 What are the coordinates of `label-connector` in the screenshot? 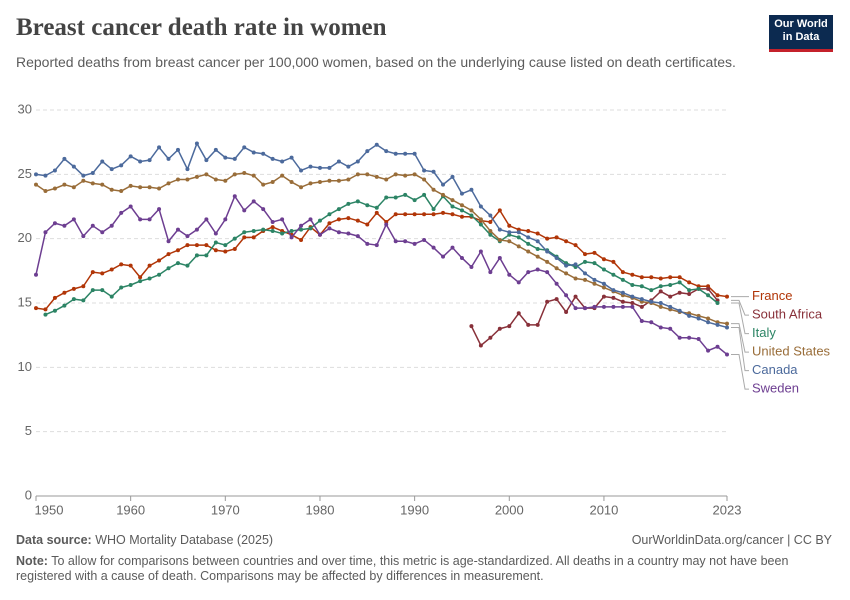 It's located at (740, 371).